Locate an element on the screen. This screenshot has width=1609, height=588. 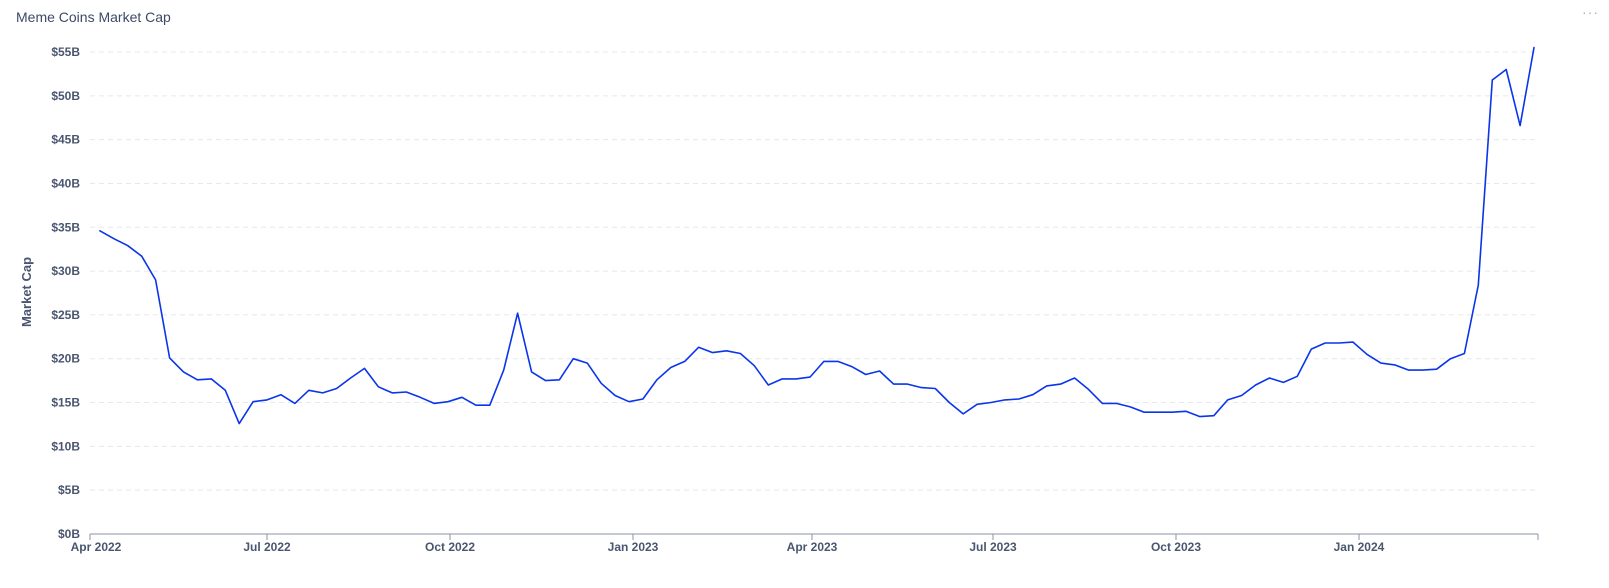
y-tick-label: $45B is located at coordinates (65, 140).